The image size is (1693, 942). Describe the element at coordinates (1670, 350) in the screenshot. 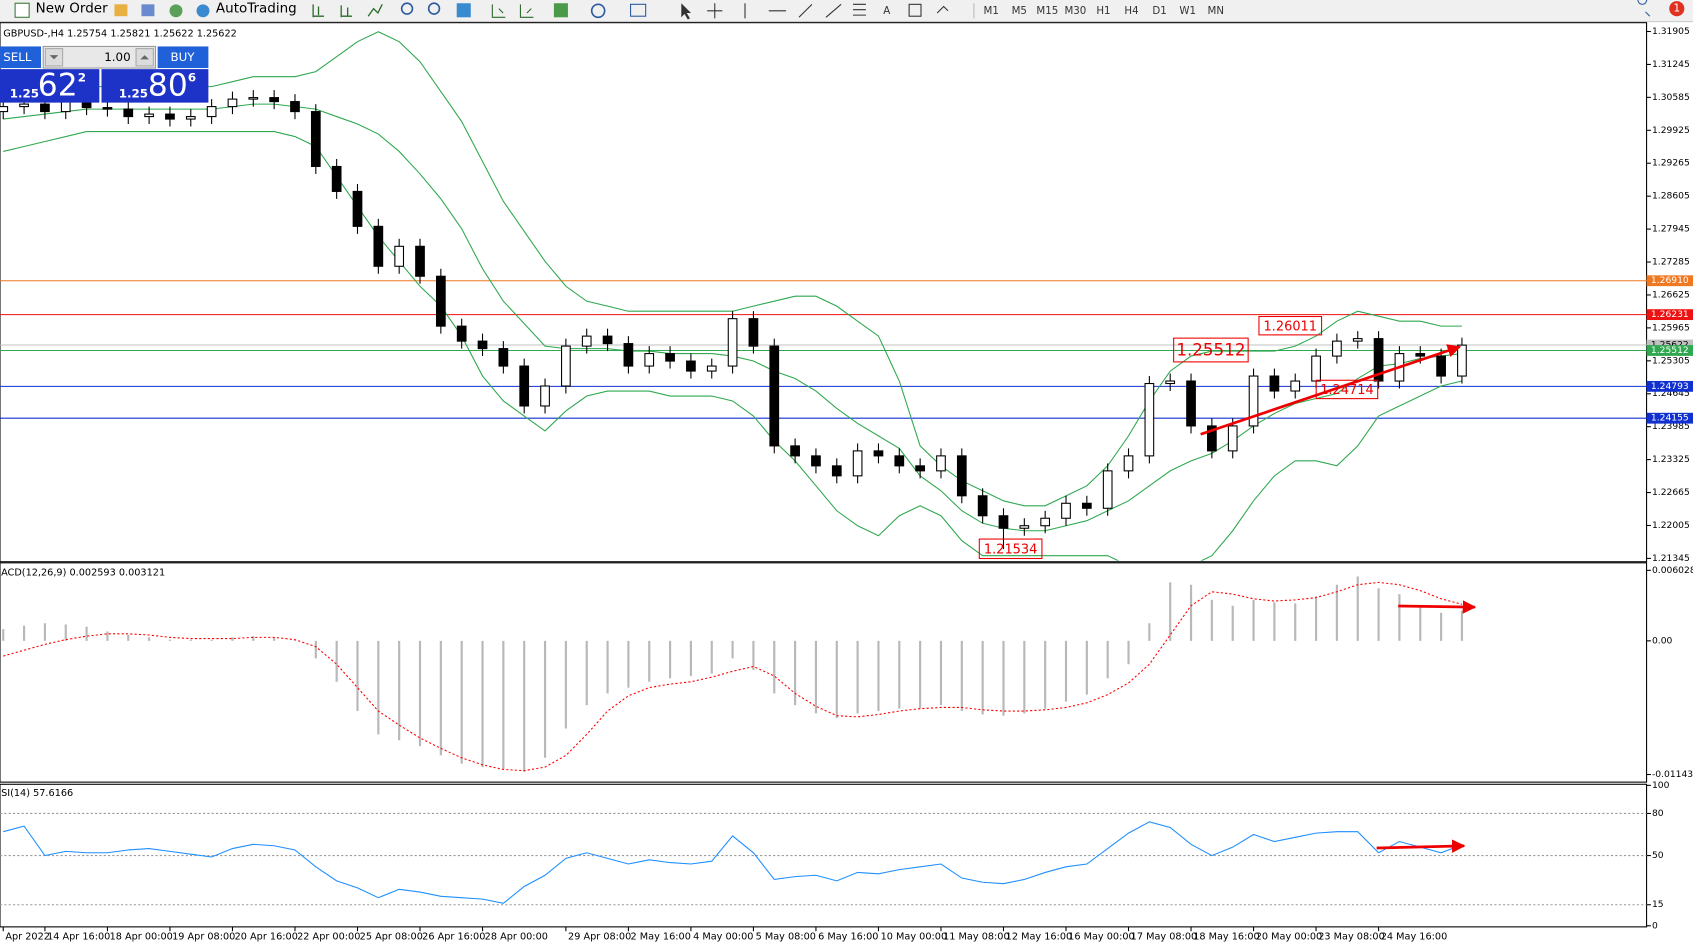

I see `price-level-label: 1.25512` at that location.